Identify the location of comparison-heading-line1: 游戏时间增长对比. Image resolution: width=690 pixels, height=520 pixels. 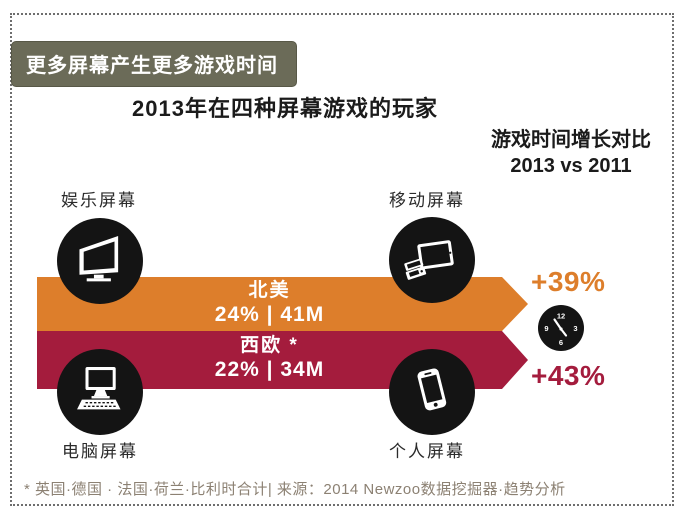
(571, 140).